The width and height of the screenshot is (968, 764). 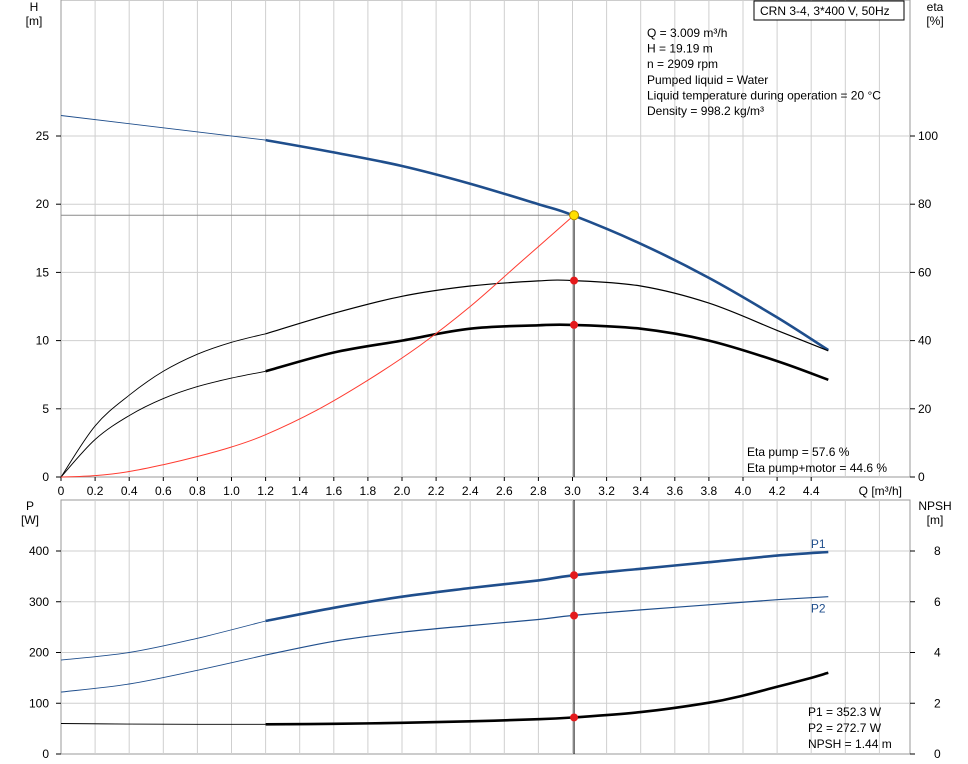 What do you see at coordinates (925, 204) in the screenshot?
I see `eta-axis-tick-label: 80` at bounding box center [925, 204].